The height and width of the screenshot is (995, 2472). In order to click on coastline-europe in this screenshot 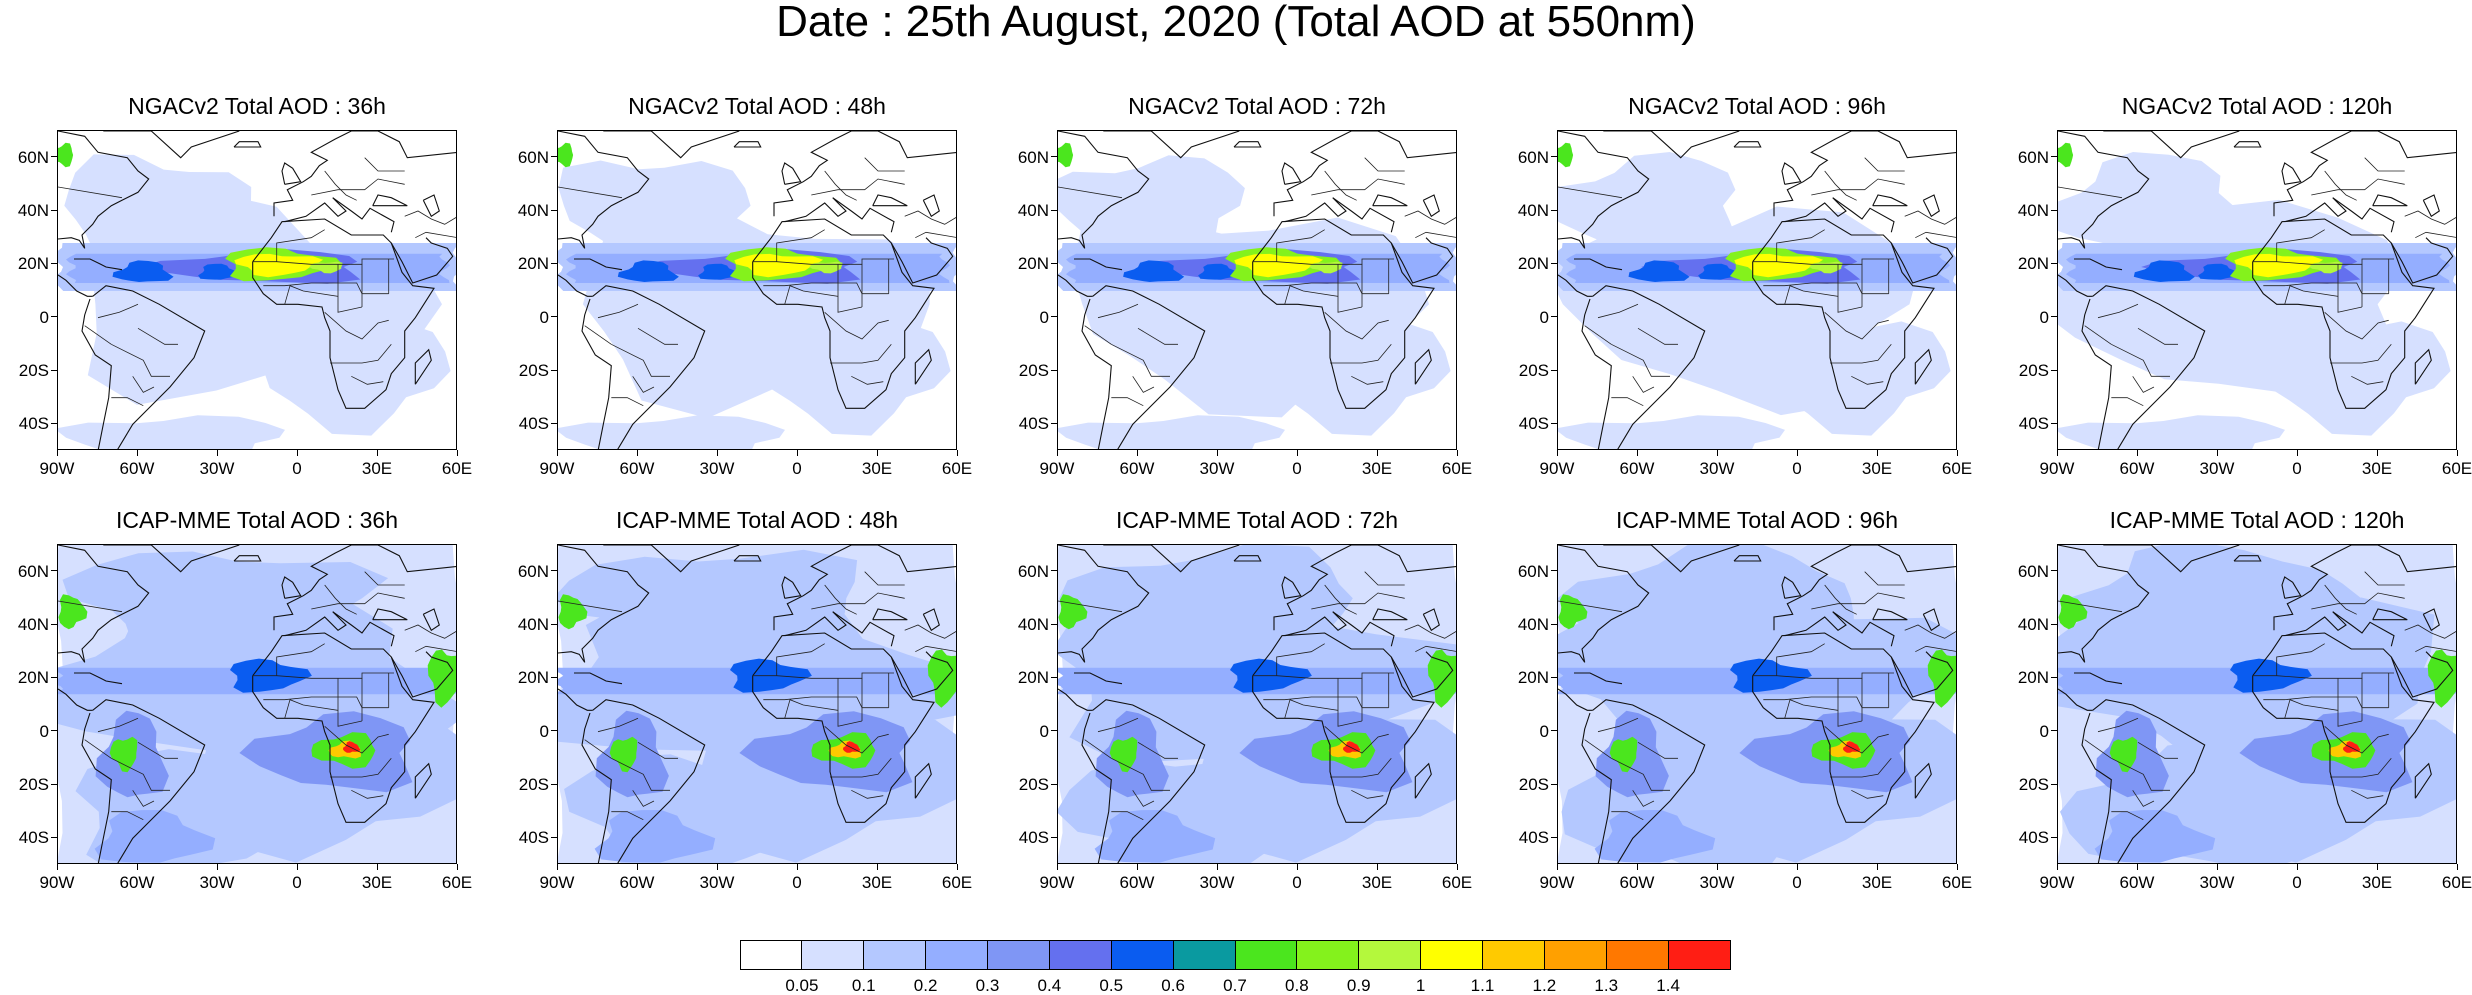, I will do `click(1364, 588)`.